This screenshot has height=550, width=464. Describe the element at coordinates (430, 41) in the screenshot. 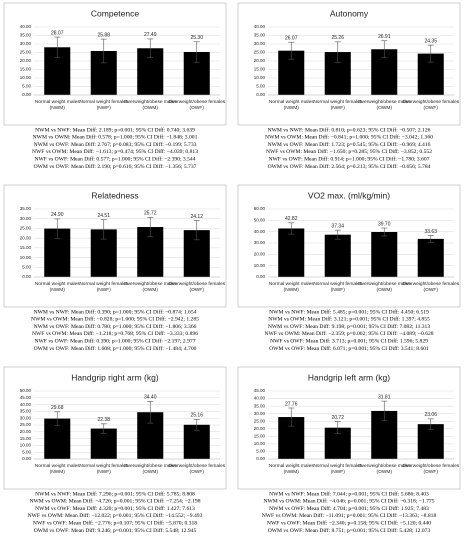

I see `value-label: 24.35` at that location.